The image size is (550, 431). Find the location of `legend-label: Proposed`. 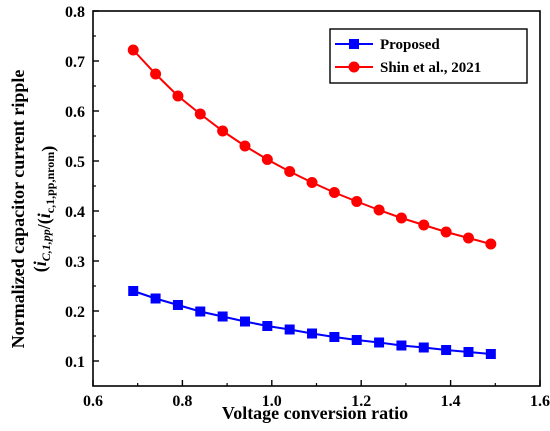

legend-label: Proposed is located at coordinates (410, 45).